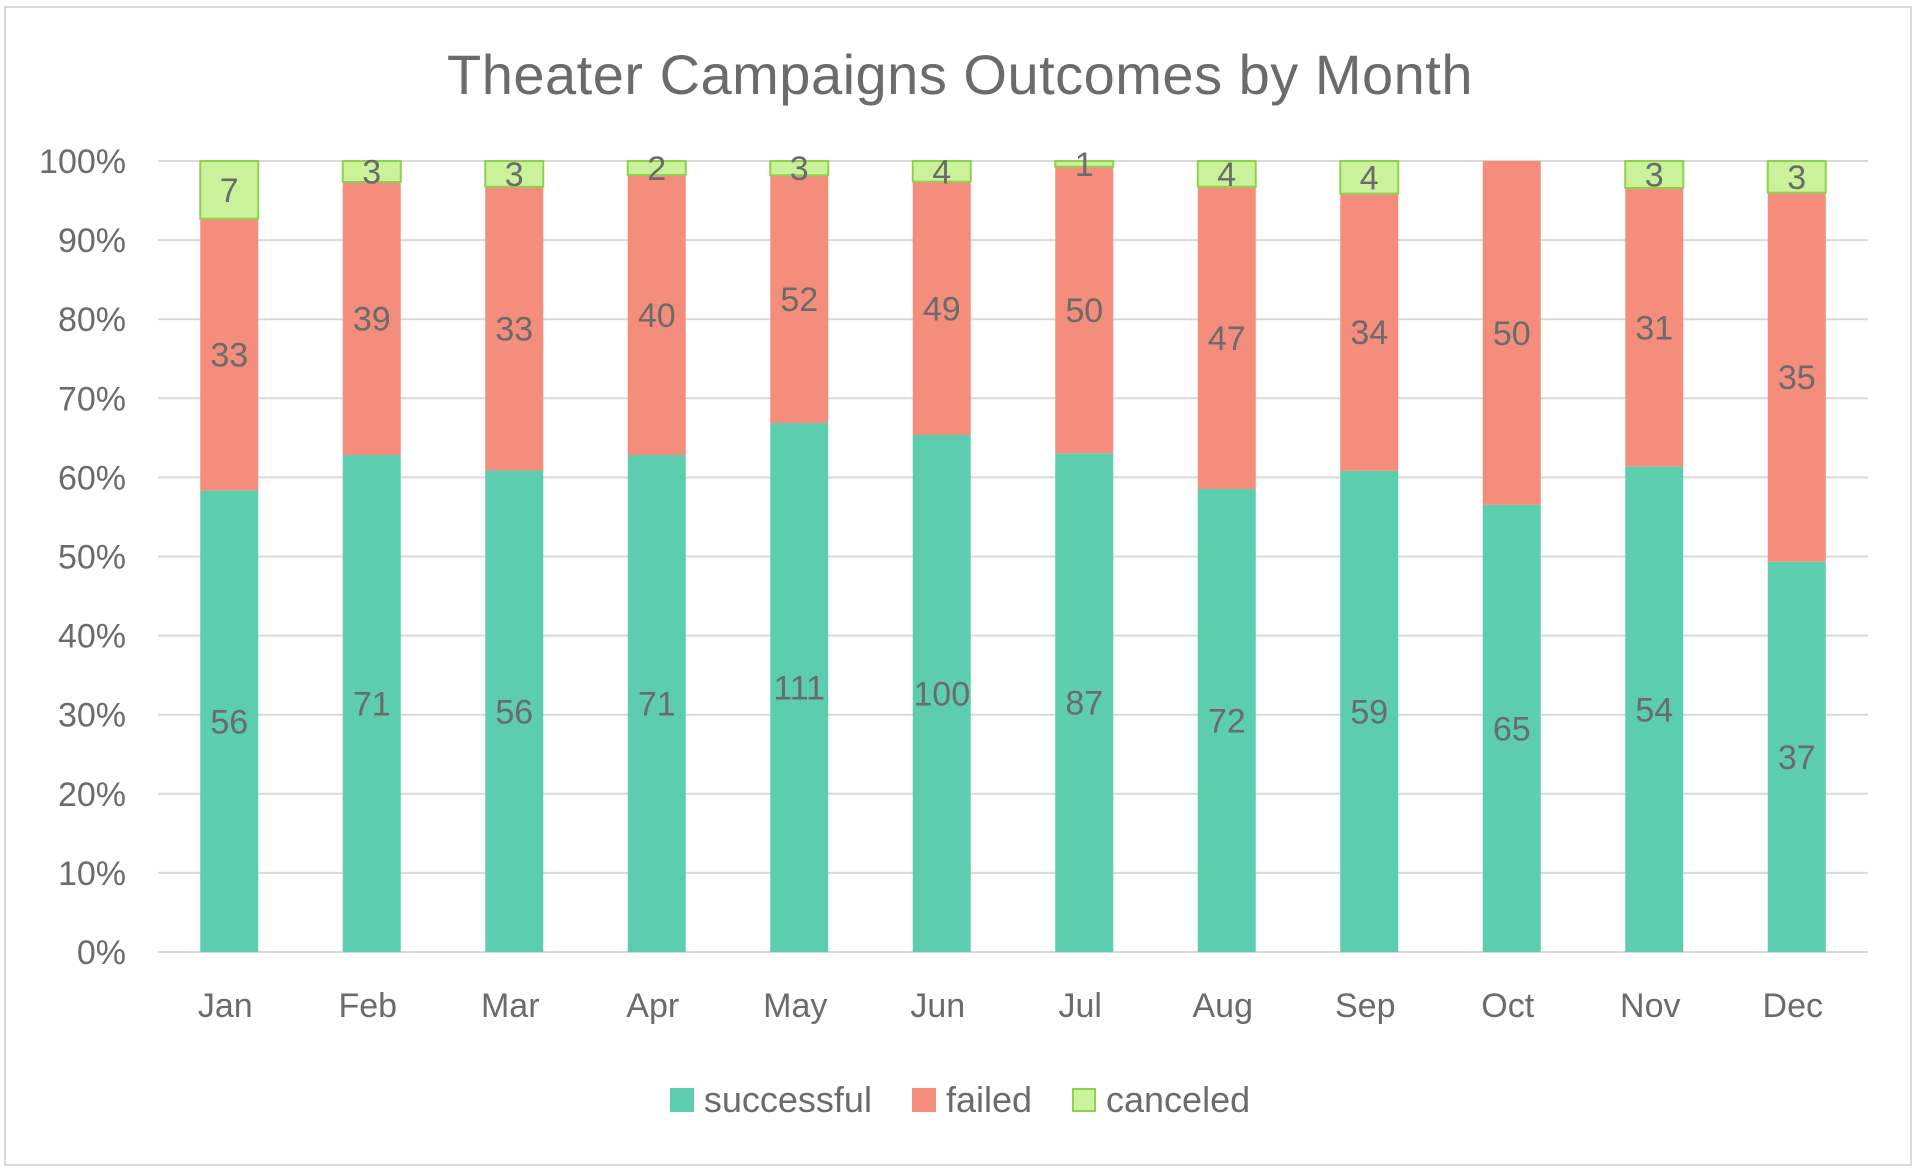 Image resolution: width=1920 pixels, height=1173 pixels. What do you see at coordinates (82, 162) in the screenshot?
I see `y-tick-label: 100%` at bounding box center [82, 162].